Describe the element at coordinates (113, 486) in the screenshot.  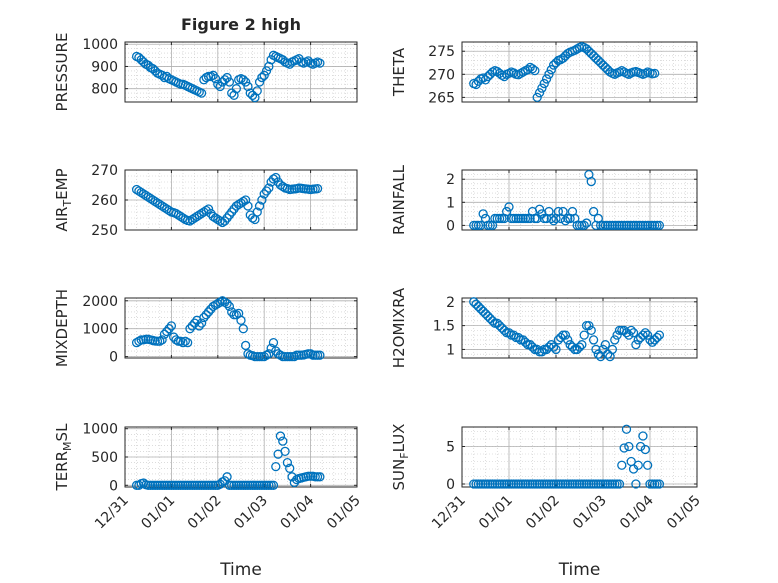
I see `y-tick-label: 0` at that location.